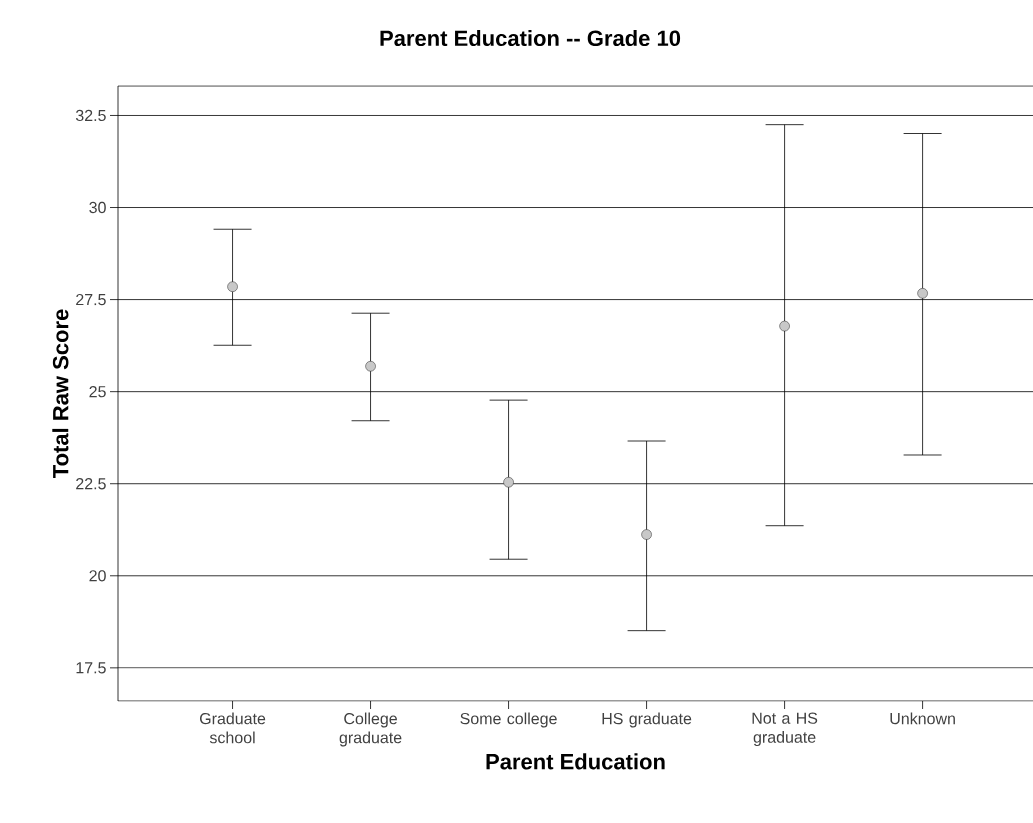 This screenshot has width=1033, height=823. I want to click on y-tick-label: 27.5, so click(91, 299).